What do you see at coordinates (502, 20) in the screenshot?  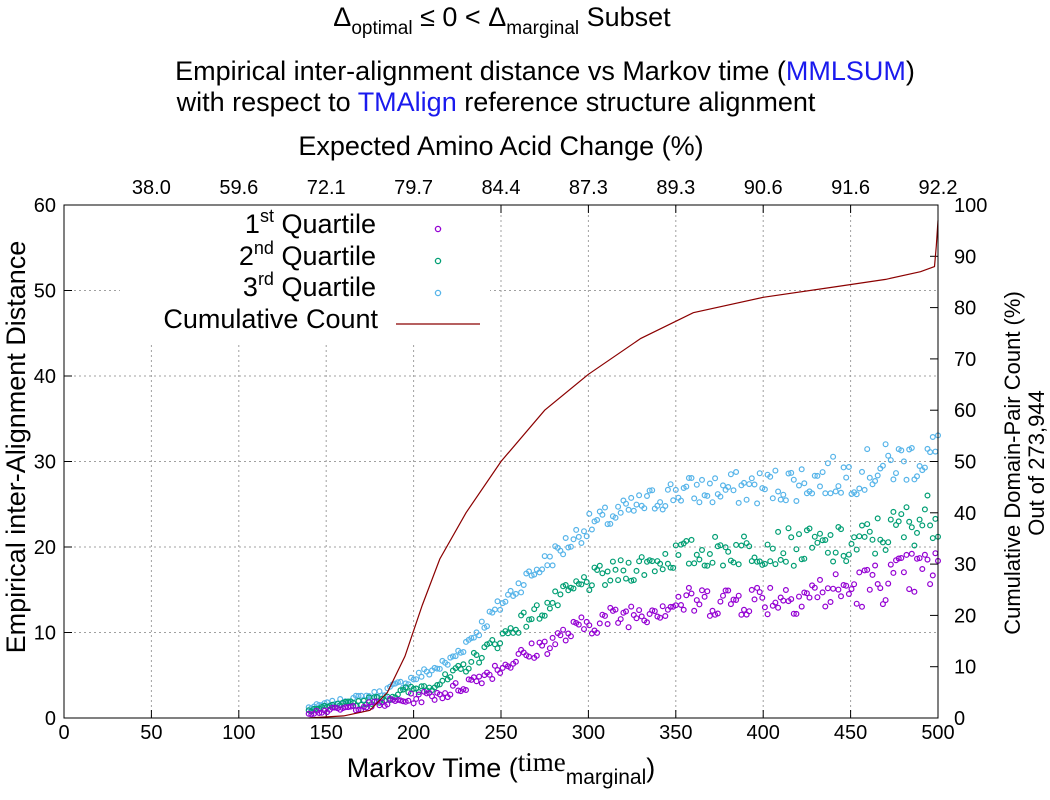 I see `chart-title: Δoptimal ≤ 0 < Δmarginal Subset` at bounding box center [502, 20].